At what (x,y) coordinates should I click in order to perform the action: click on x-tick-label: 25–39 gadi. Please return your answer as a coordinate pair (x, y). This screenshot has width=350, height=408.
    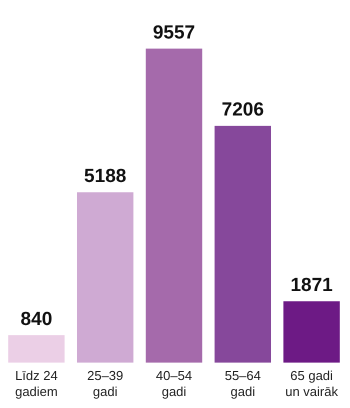
    Looking at the image, I should click on (105, 383).